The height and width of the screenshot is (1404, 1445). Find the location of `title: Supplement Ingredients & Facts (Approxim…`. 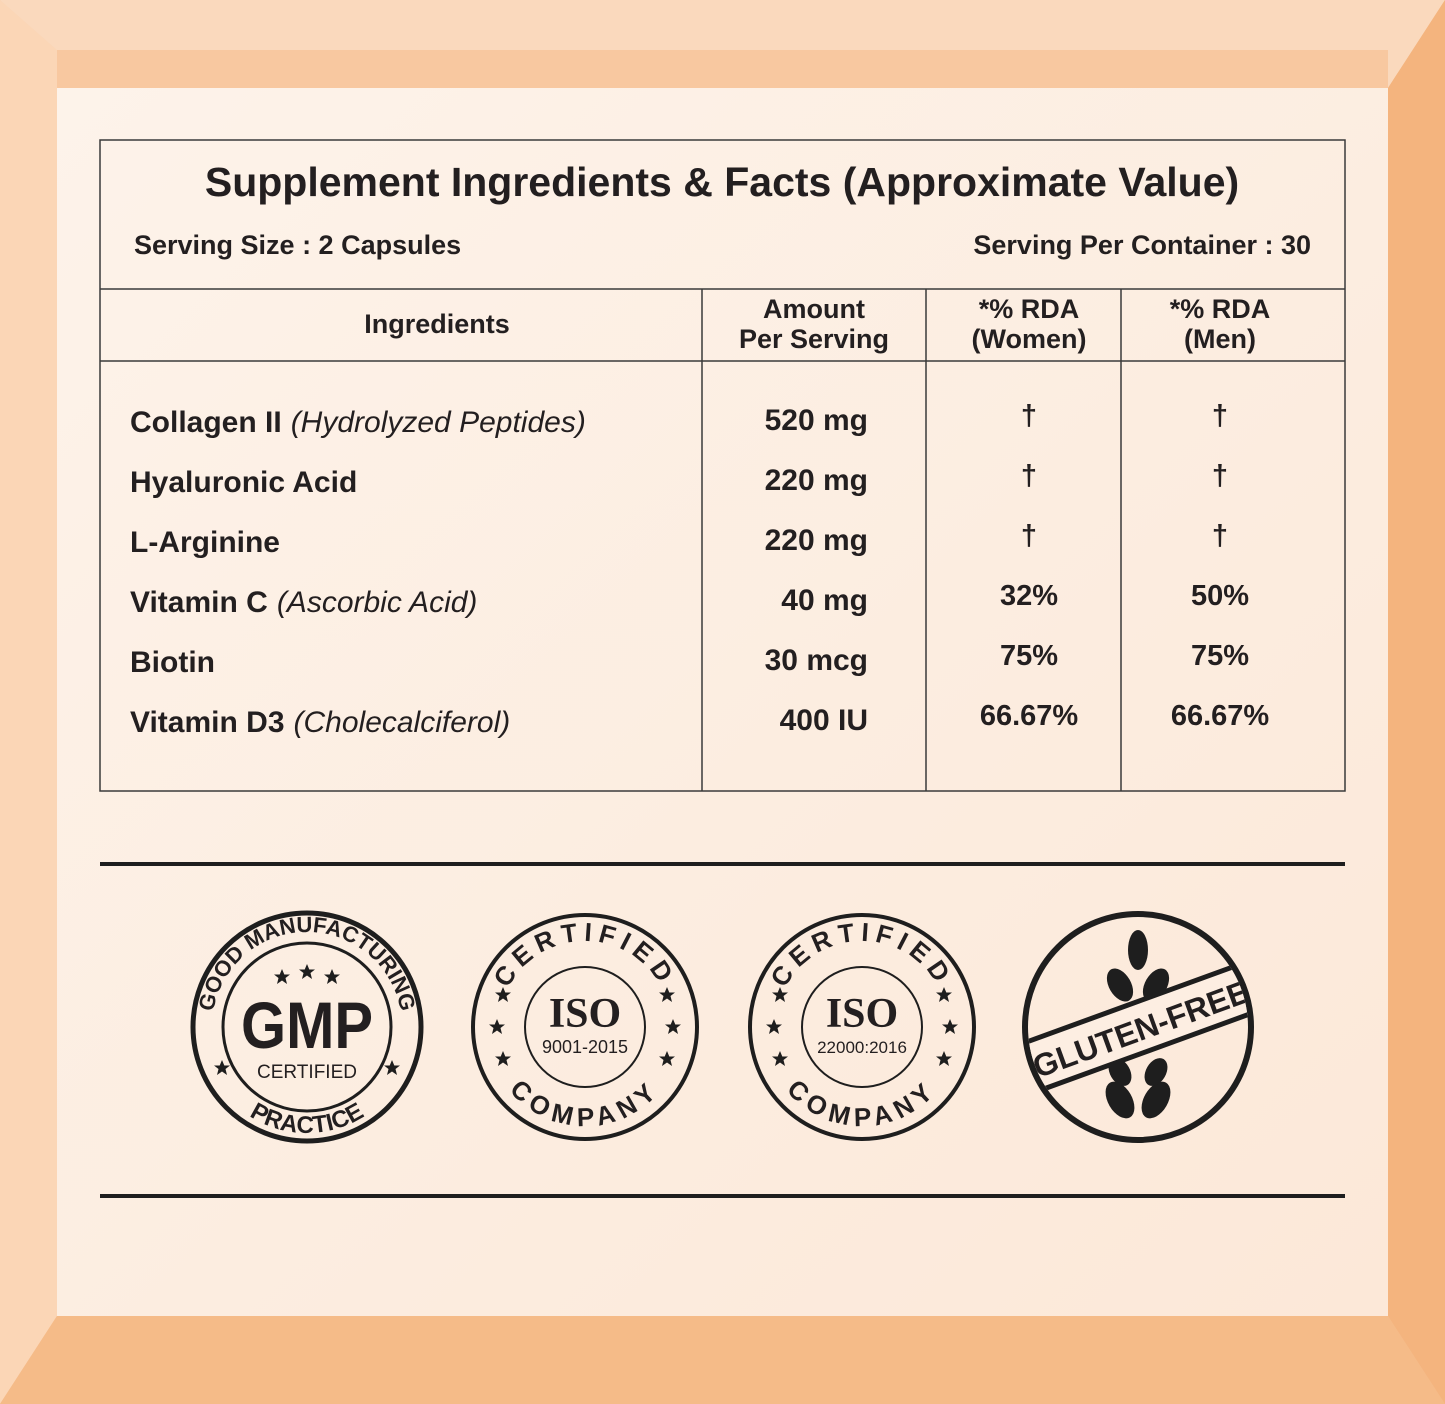

title: Supplement Ingredients & Facts (Approxim… is located at coordinates (722, 182).